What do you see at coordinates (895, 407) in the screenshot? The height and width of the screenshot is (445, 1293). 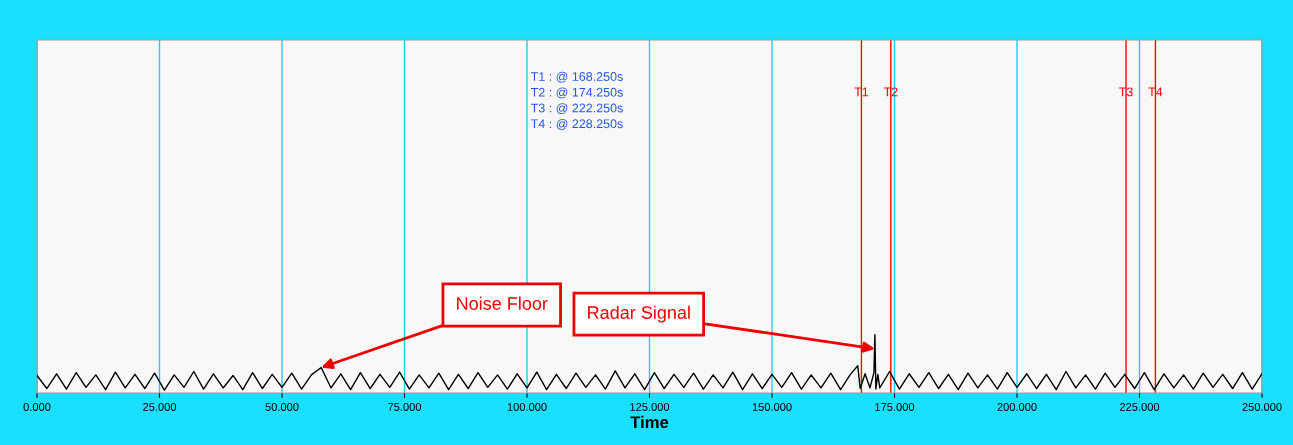 I see `x-tick-label: 175.000` at bounding box center [895, 407].